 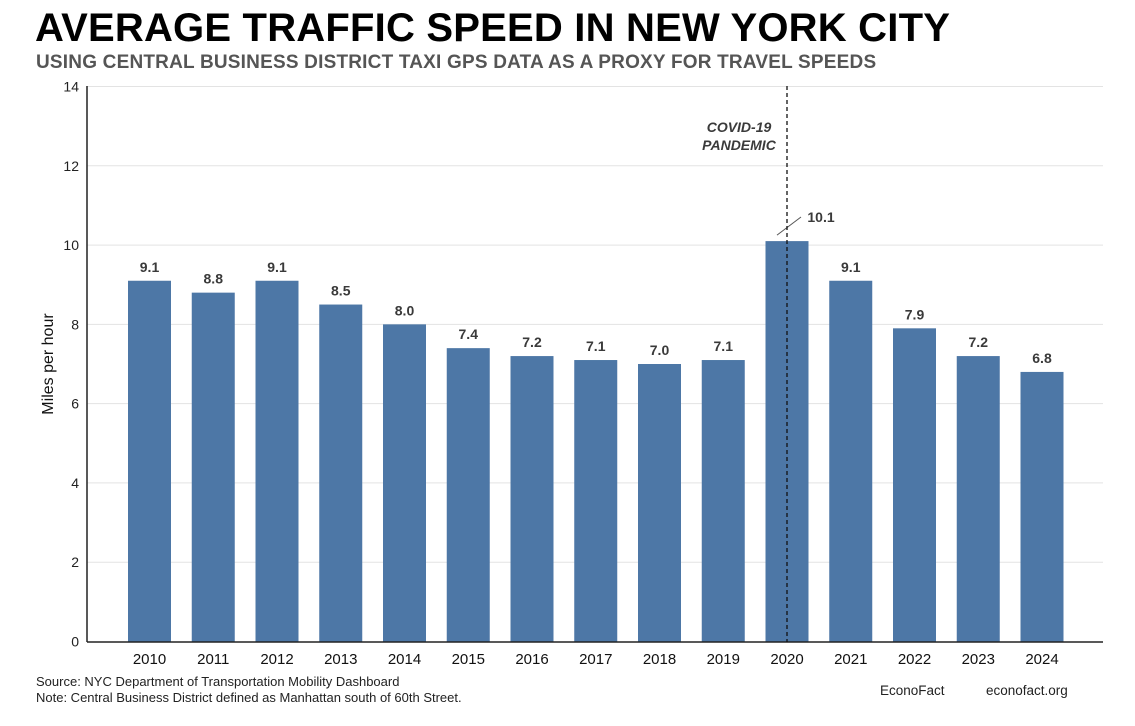 What do you see at coordinates (71, 87) in the screenshot?
I see `y-tick-label: 14` at bounding box center [71, 87].